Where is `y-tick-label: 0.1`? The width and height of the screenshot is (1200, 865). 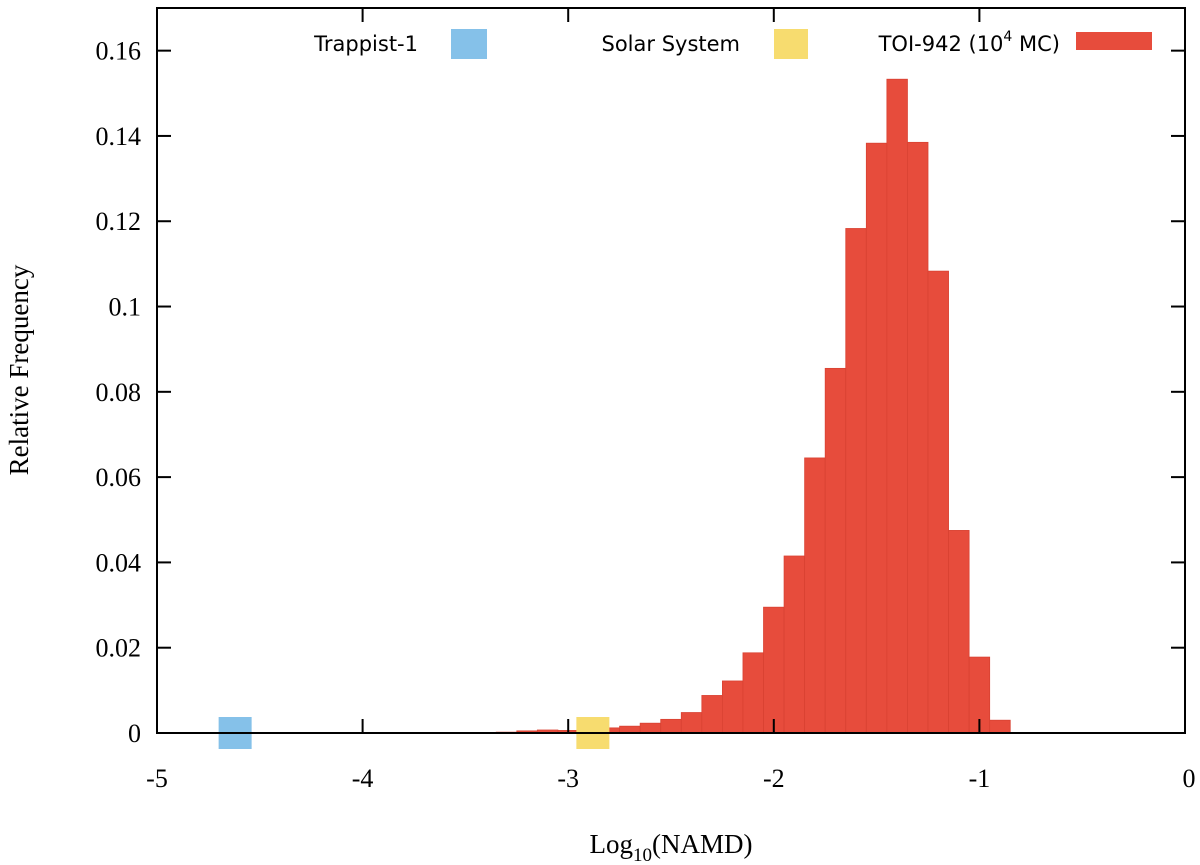 y-tick-label: 0.1 is located at coordinates (125, 307).